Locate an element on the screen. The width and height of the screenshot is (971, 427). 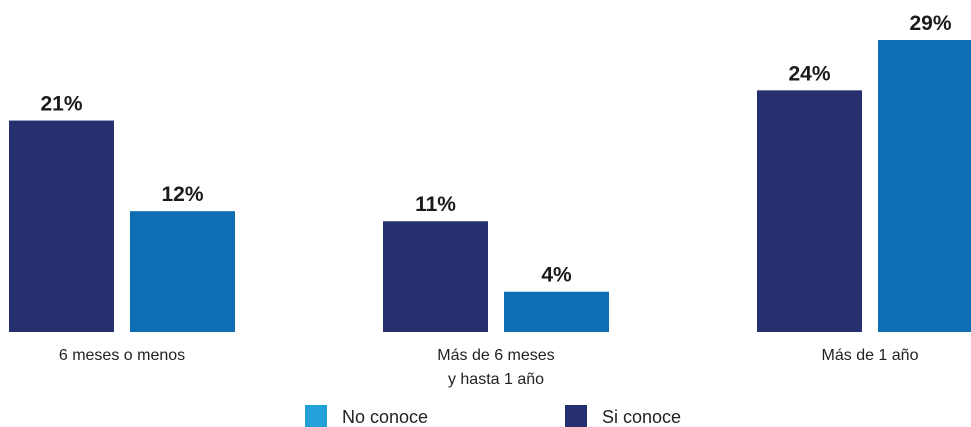
category-label: 6 meses o menos is located at coordinates (122, 355).